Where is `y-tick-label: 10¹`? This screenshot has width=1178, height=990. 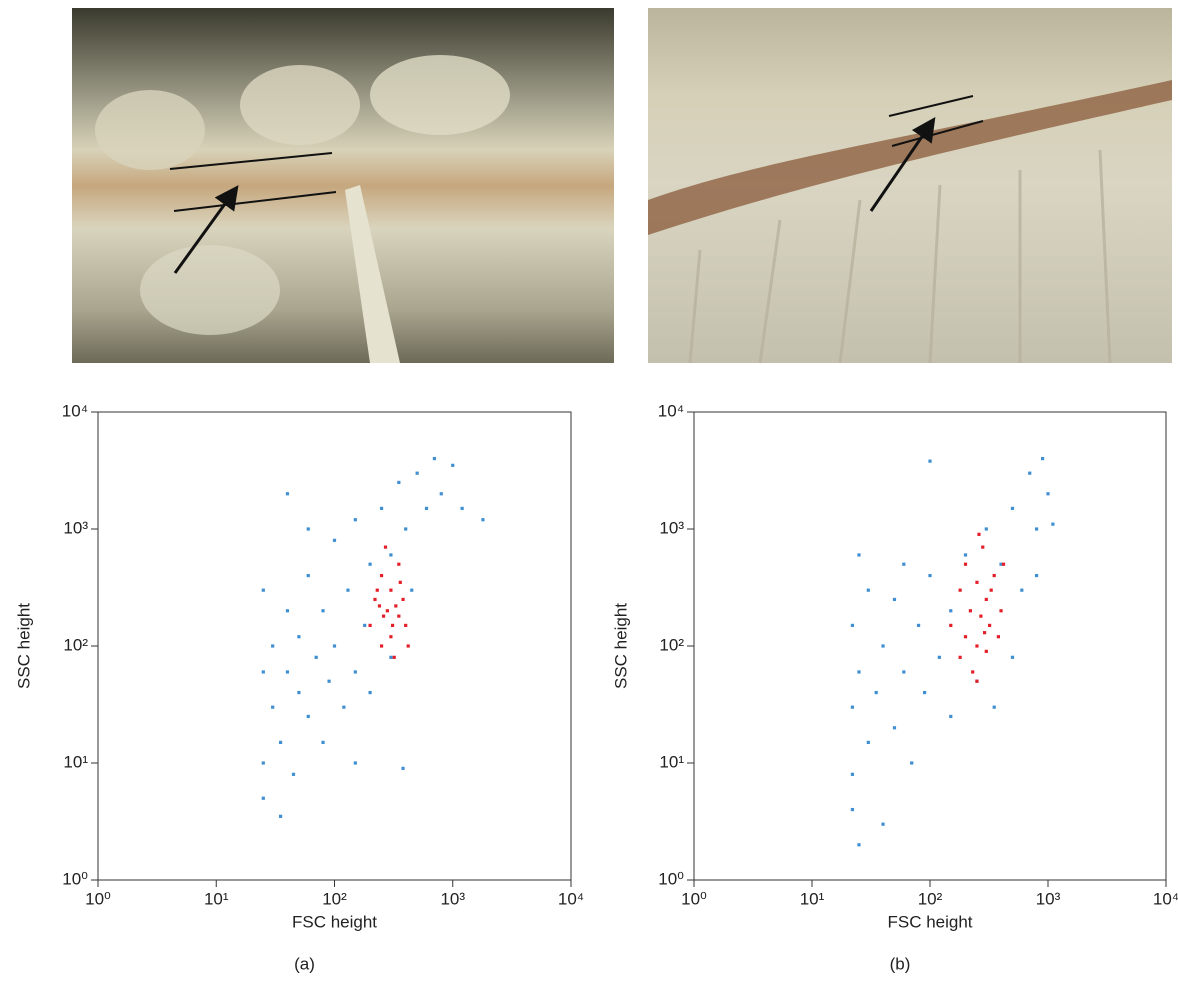 y-tick-label: 10¹ is located at coordinates (75, 761).